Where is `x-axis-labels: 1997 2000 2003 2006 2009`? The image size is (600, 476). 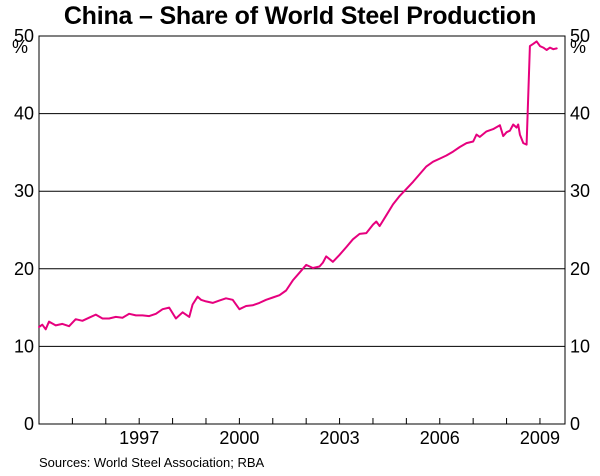 x-axis-labels: 1997 2000 2003 2006 2009 is located at coordinates (339, 438).